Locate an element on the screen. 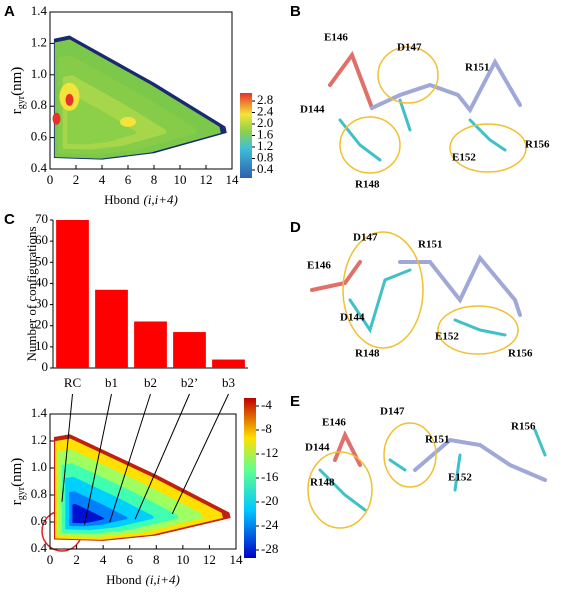 Image resolution: width=562 pixels, height=595 pixels. colorbar-tick-label: 1.6 is located at coordinates (265, 133).